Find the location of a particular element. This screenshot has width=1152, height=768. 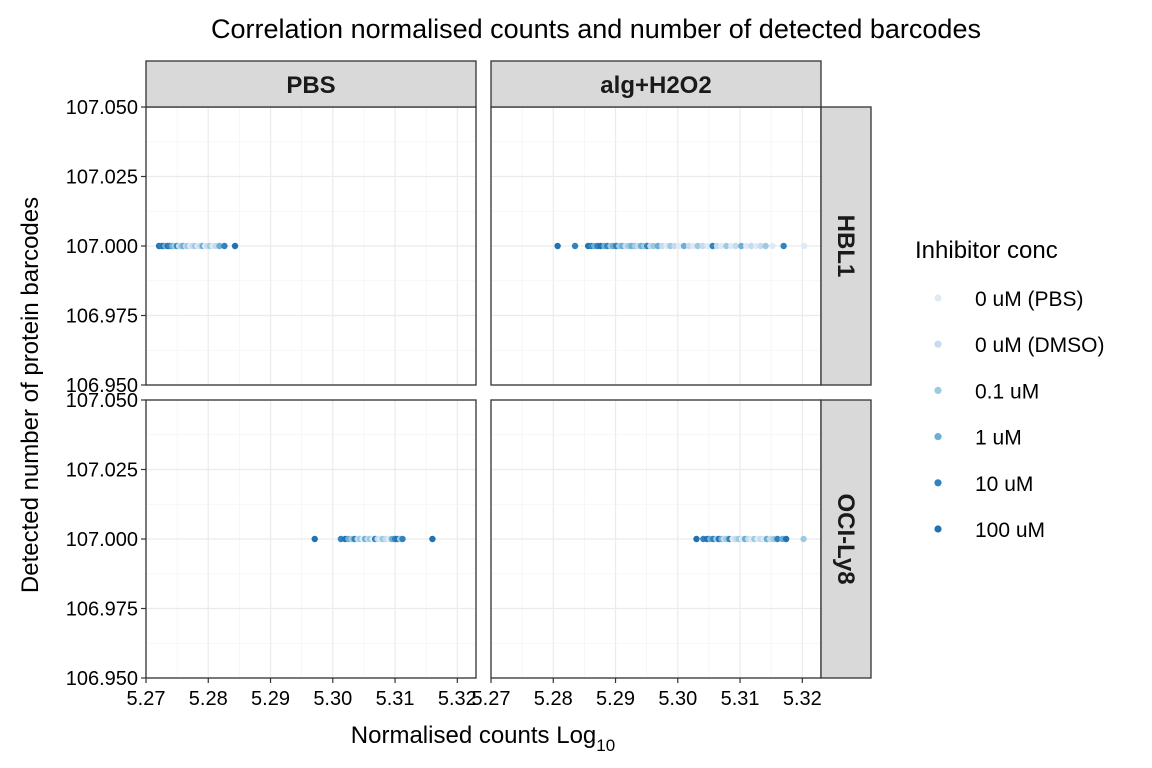

facet-strip-label: OCI-Ly8 is located at coordinates (845, 538).